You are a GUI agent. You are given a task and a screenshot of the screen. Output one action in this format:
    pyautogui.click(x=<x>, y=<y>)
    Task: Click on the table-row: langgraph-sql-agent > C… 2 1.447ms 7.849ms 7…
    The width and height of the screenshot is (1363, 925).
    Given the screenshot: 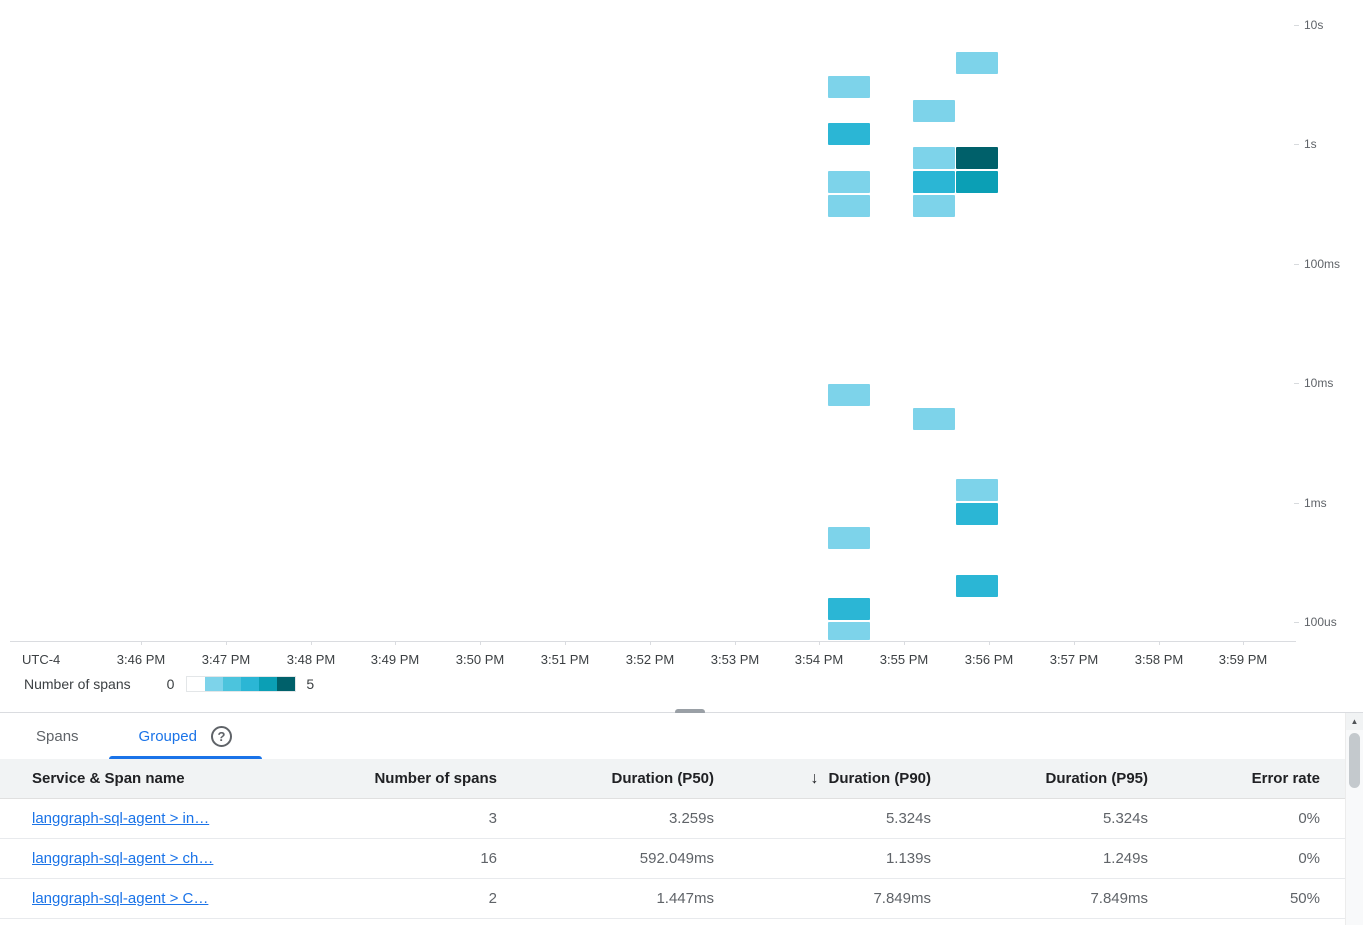 What is the action you would take?
    pyautogui.click(x=672, y=899)
    